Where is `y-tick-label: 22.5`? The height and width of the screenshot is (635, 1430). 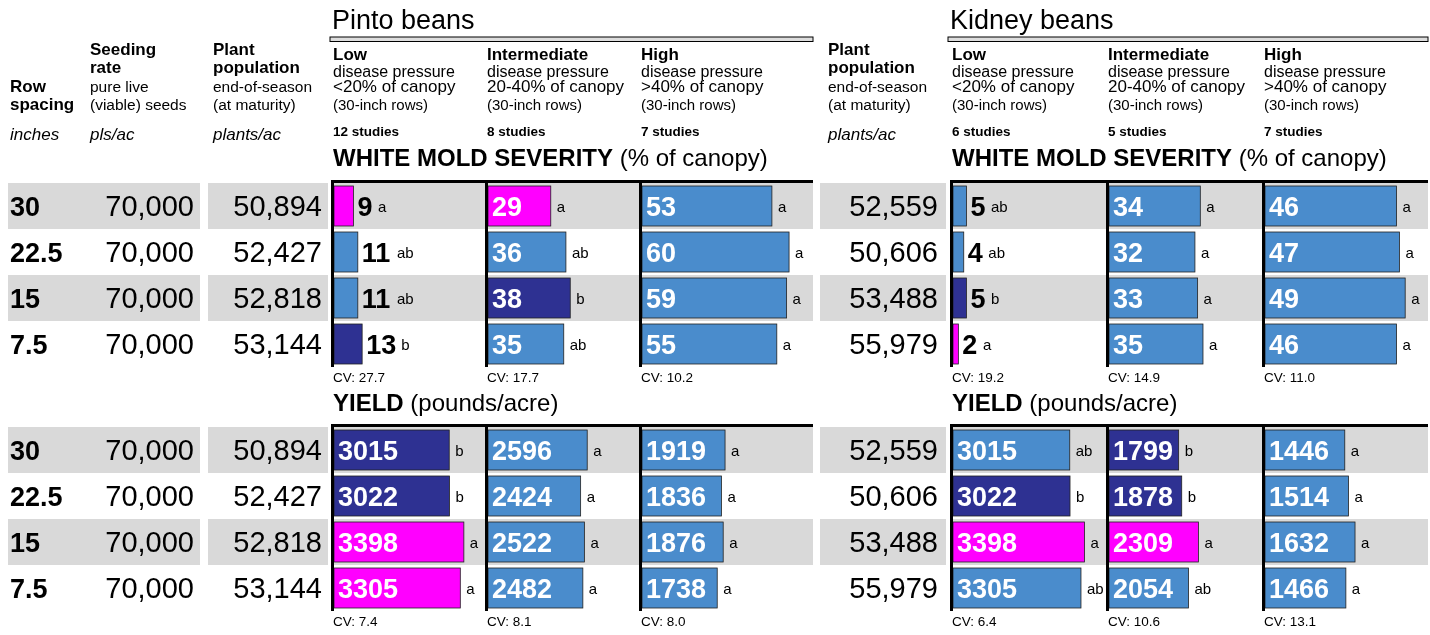 y-tick-label: 22.5 is located at coordinates (36, 497).